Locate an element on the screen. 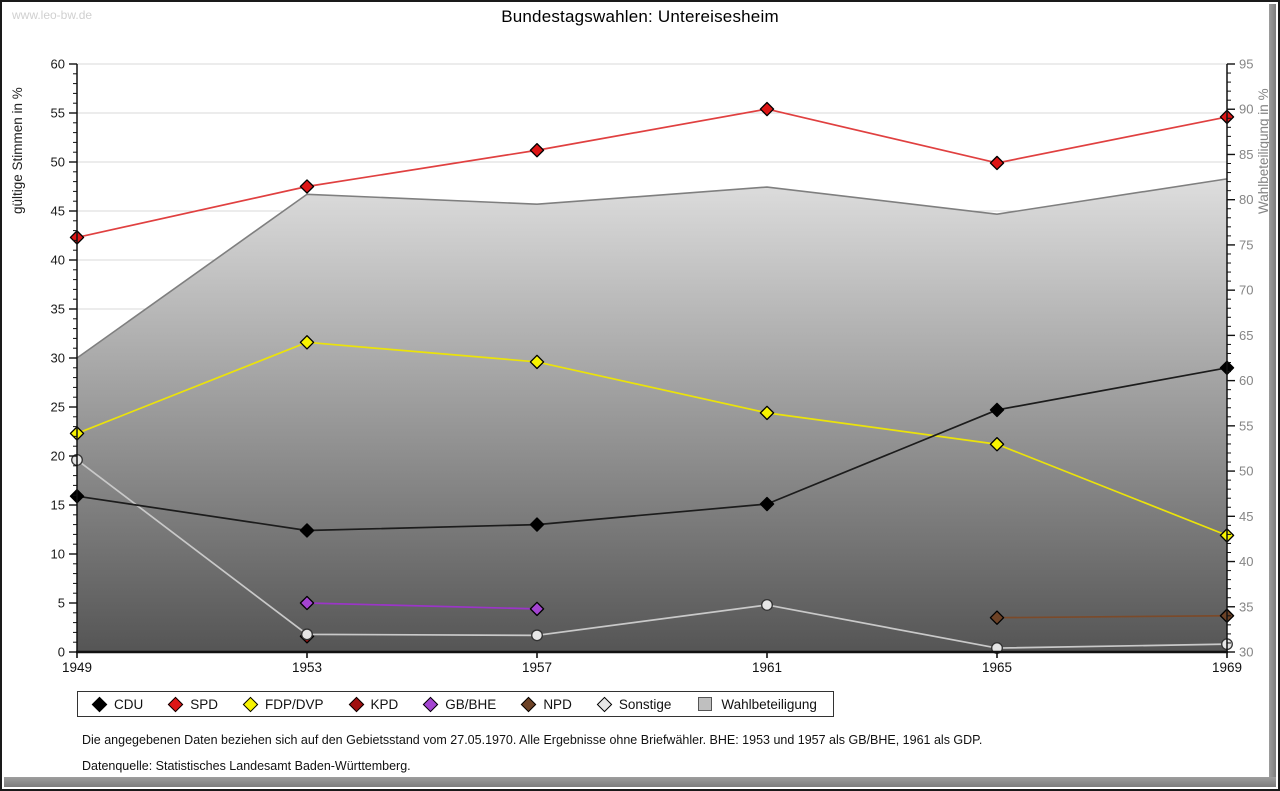 This screenshot has width=1280, height=791. x-axis-year-label: 1965 is located at coordinates (997, 667).